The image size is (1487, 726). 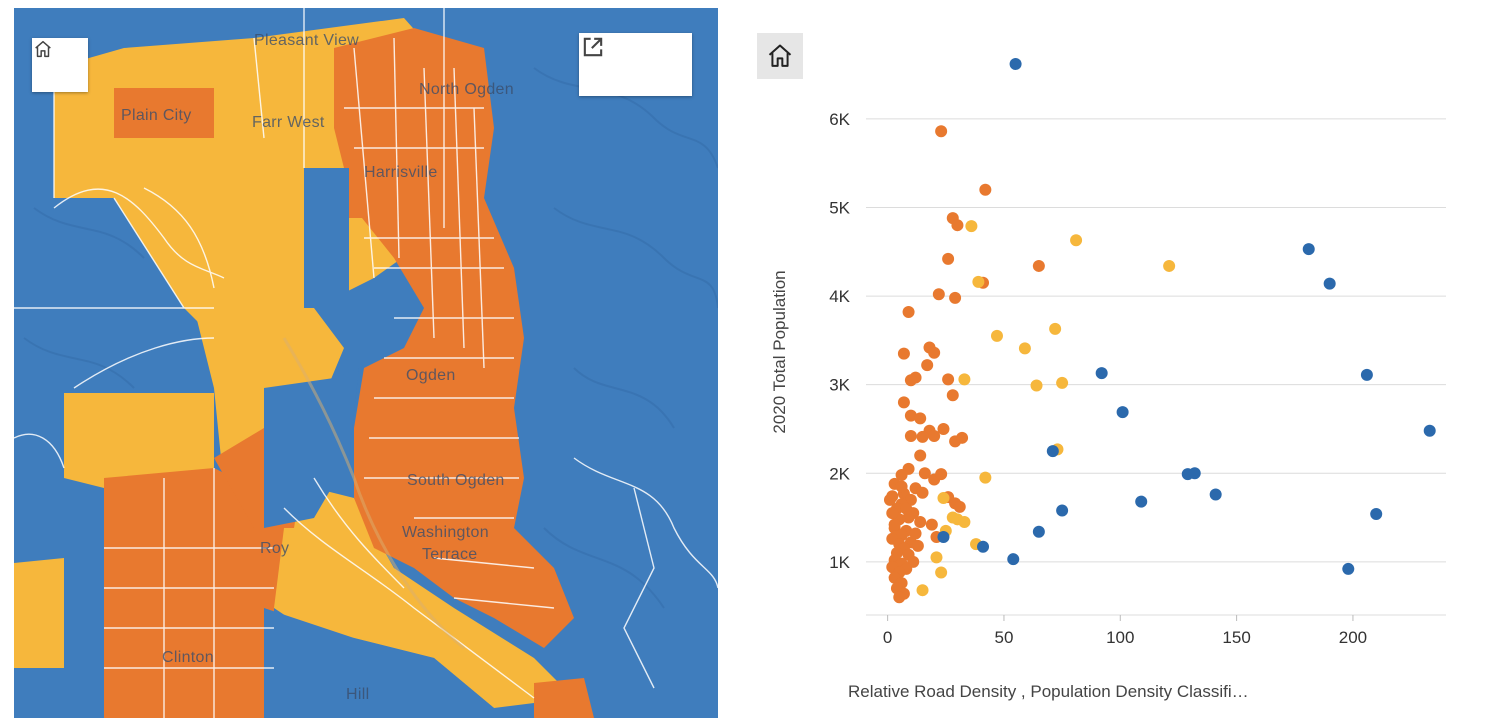 What do you see at coordinates (779, 352) in the screenshot?
I see `y-axis-title: 2020 Total Population` at bounding box center [779, 352].